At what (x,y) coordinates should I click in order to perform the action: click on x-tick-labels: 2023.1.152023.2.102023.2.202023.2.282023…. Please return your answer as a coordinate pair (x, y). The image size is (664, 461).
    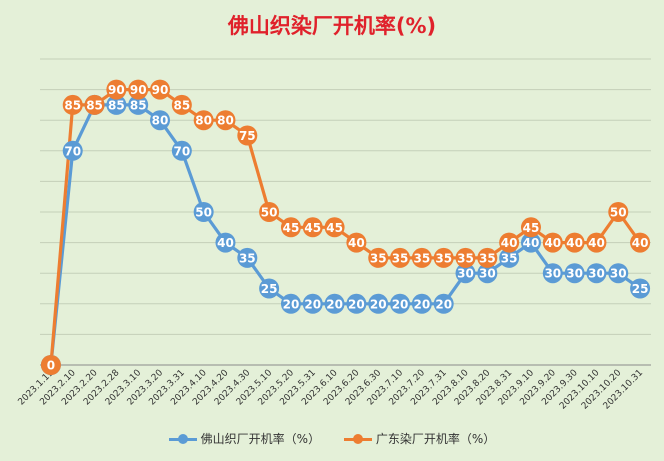
    Looking at the image, I should click on (331, 390).